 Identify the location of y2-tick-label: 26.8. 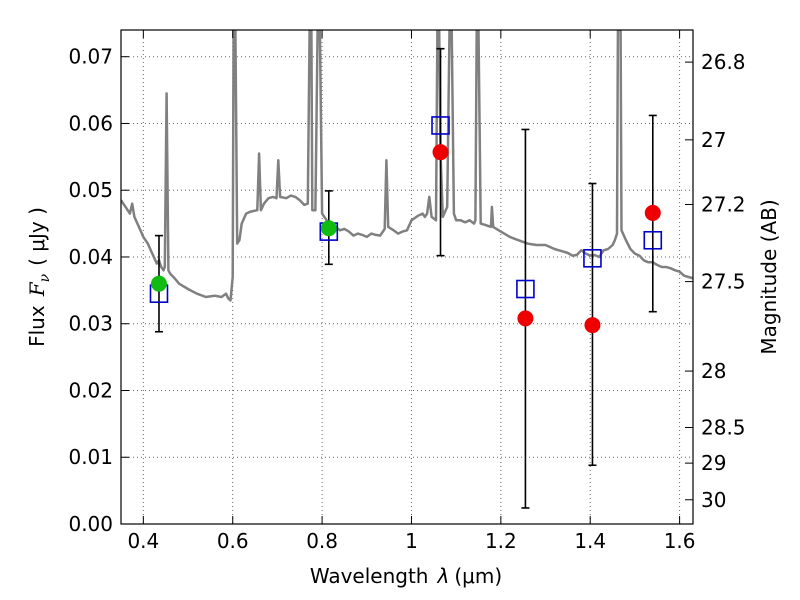
(723, 62).